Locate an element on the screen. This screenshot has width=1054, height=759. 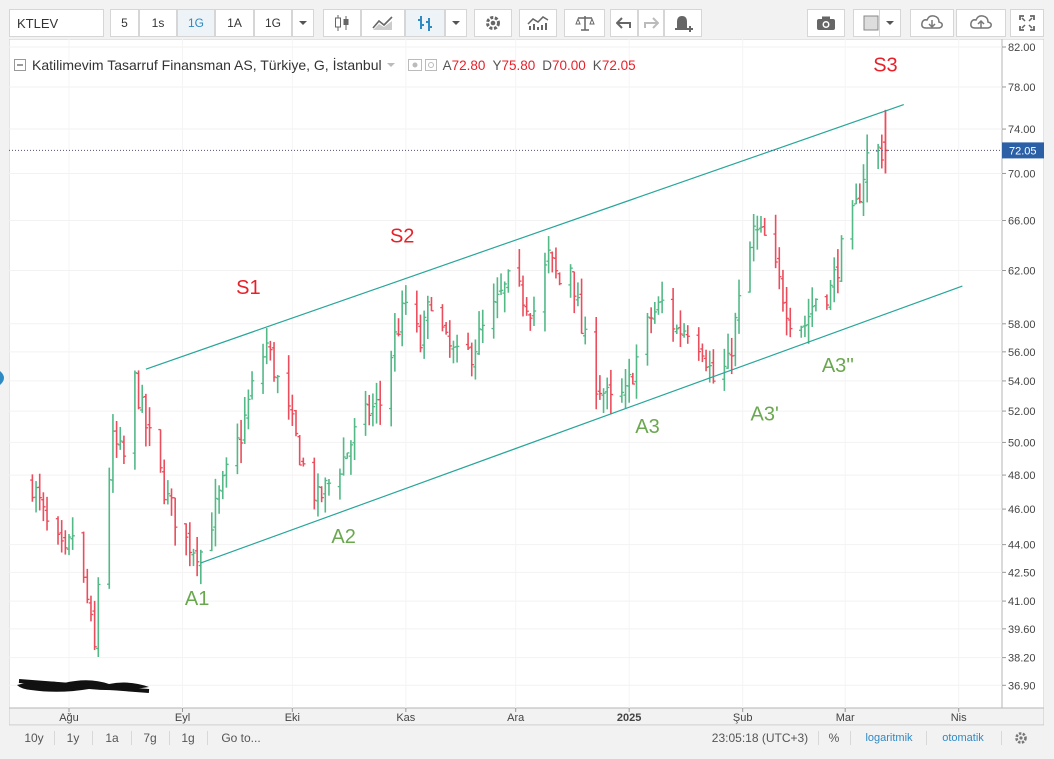
range-7g-button: 7g is located at coordinates (150, 738).